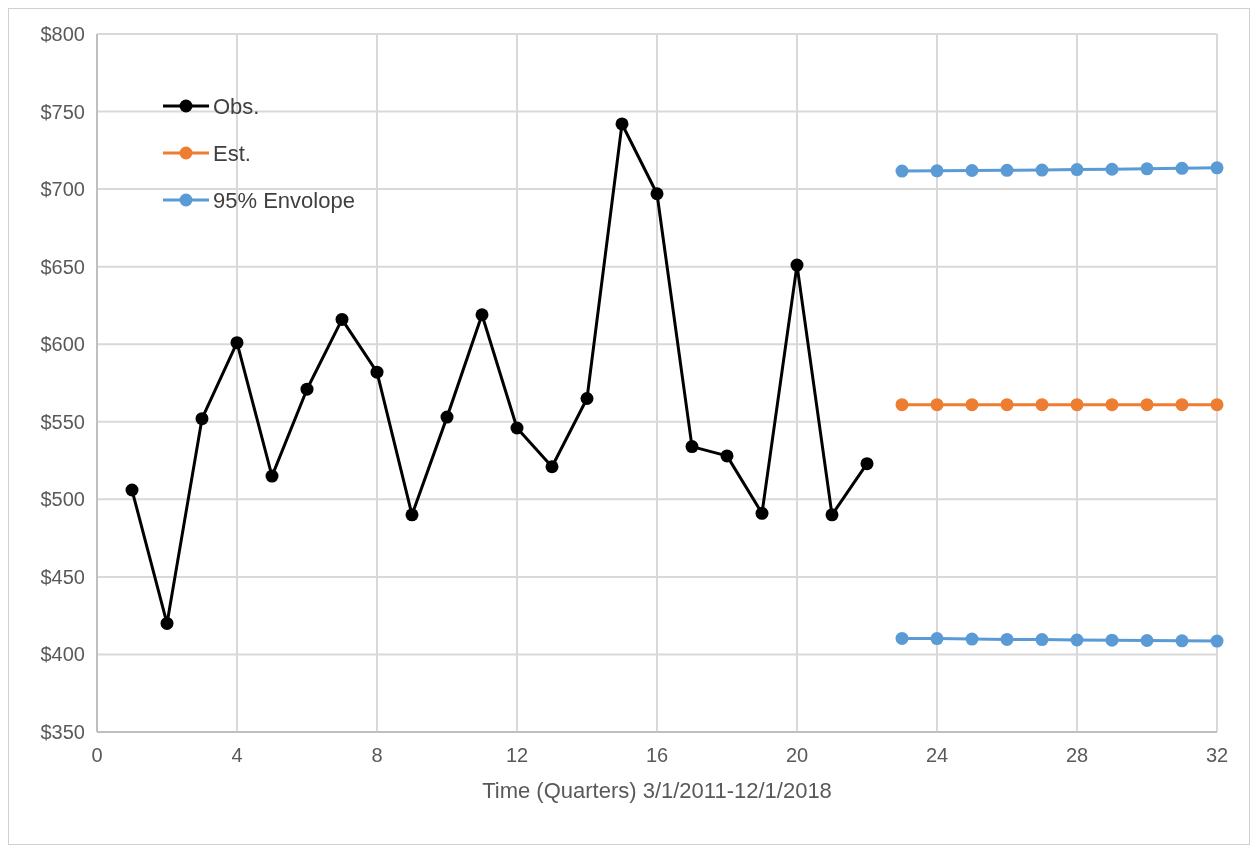 The width and height of the screenshot is (1250, 845). I want to click on x-axis-title: Time (Quarters) 3/1/2011-12/1/2018, so click(657, 790).